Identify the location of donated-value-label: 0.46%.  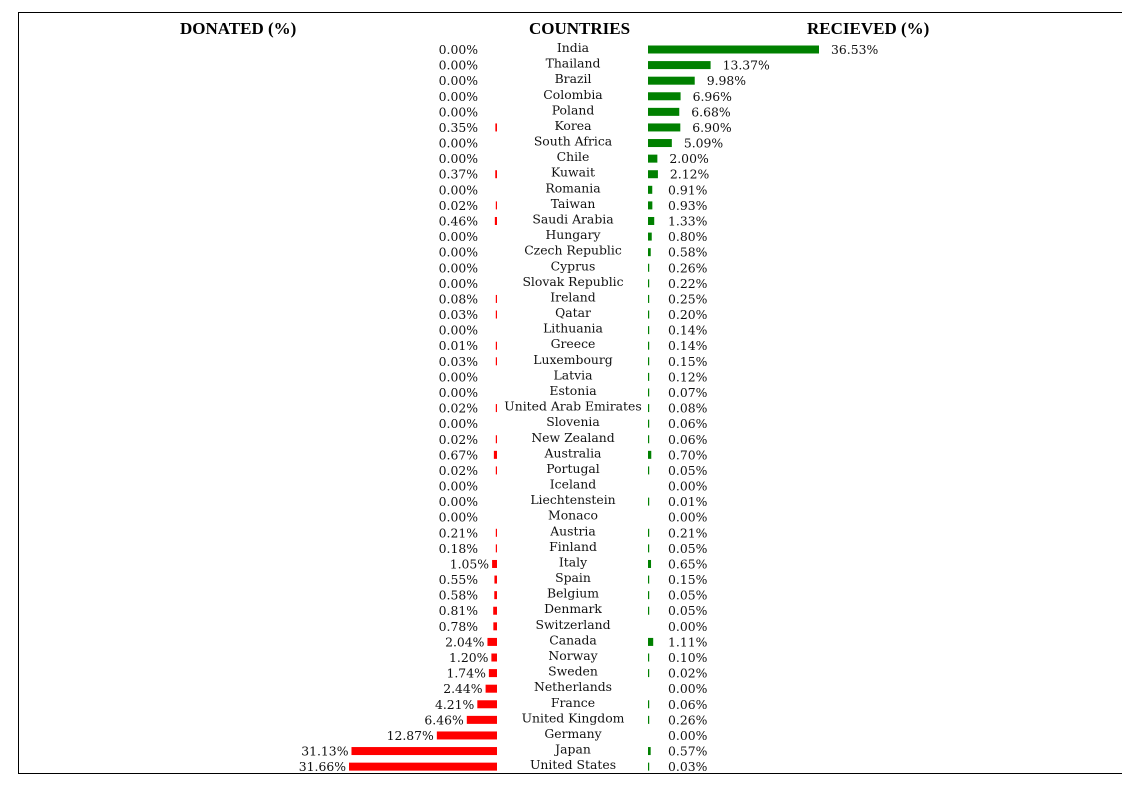
(459, 220).